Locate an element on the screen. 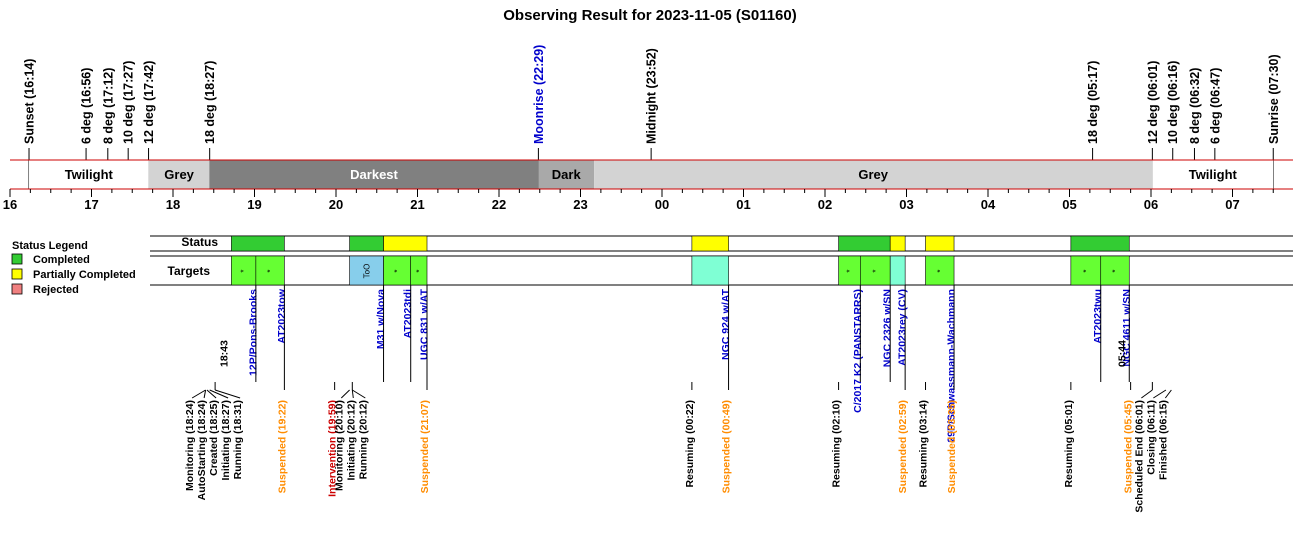 The width and height of the screenshot is (1300, 560). legend-swatch-completed is located at coordinates (17, 259).